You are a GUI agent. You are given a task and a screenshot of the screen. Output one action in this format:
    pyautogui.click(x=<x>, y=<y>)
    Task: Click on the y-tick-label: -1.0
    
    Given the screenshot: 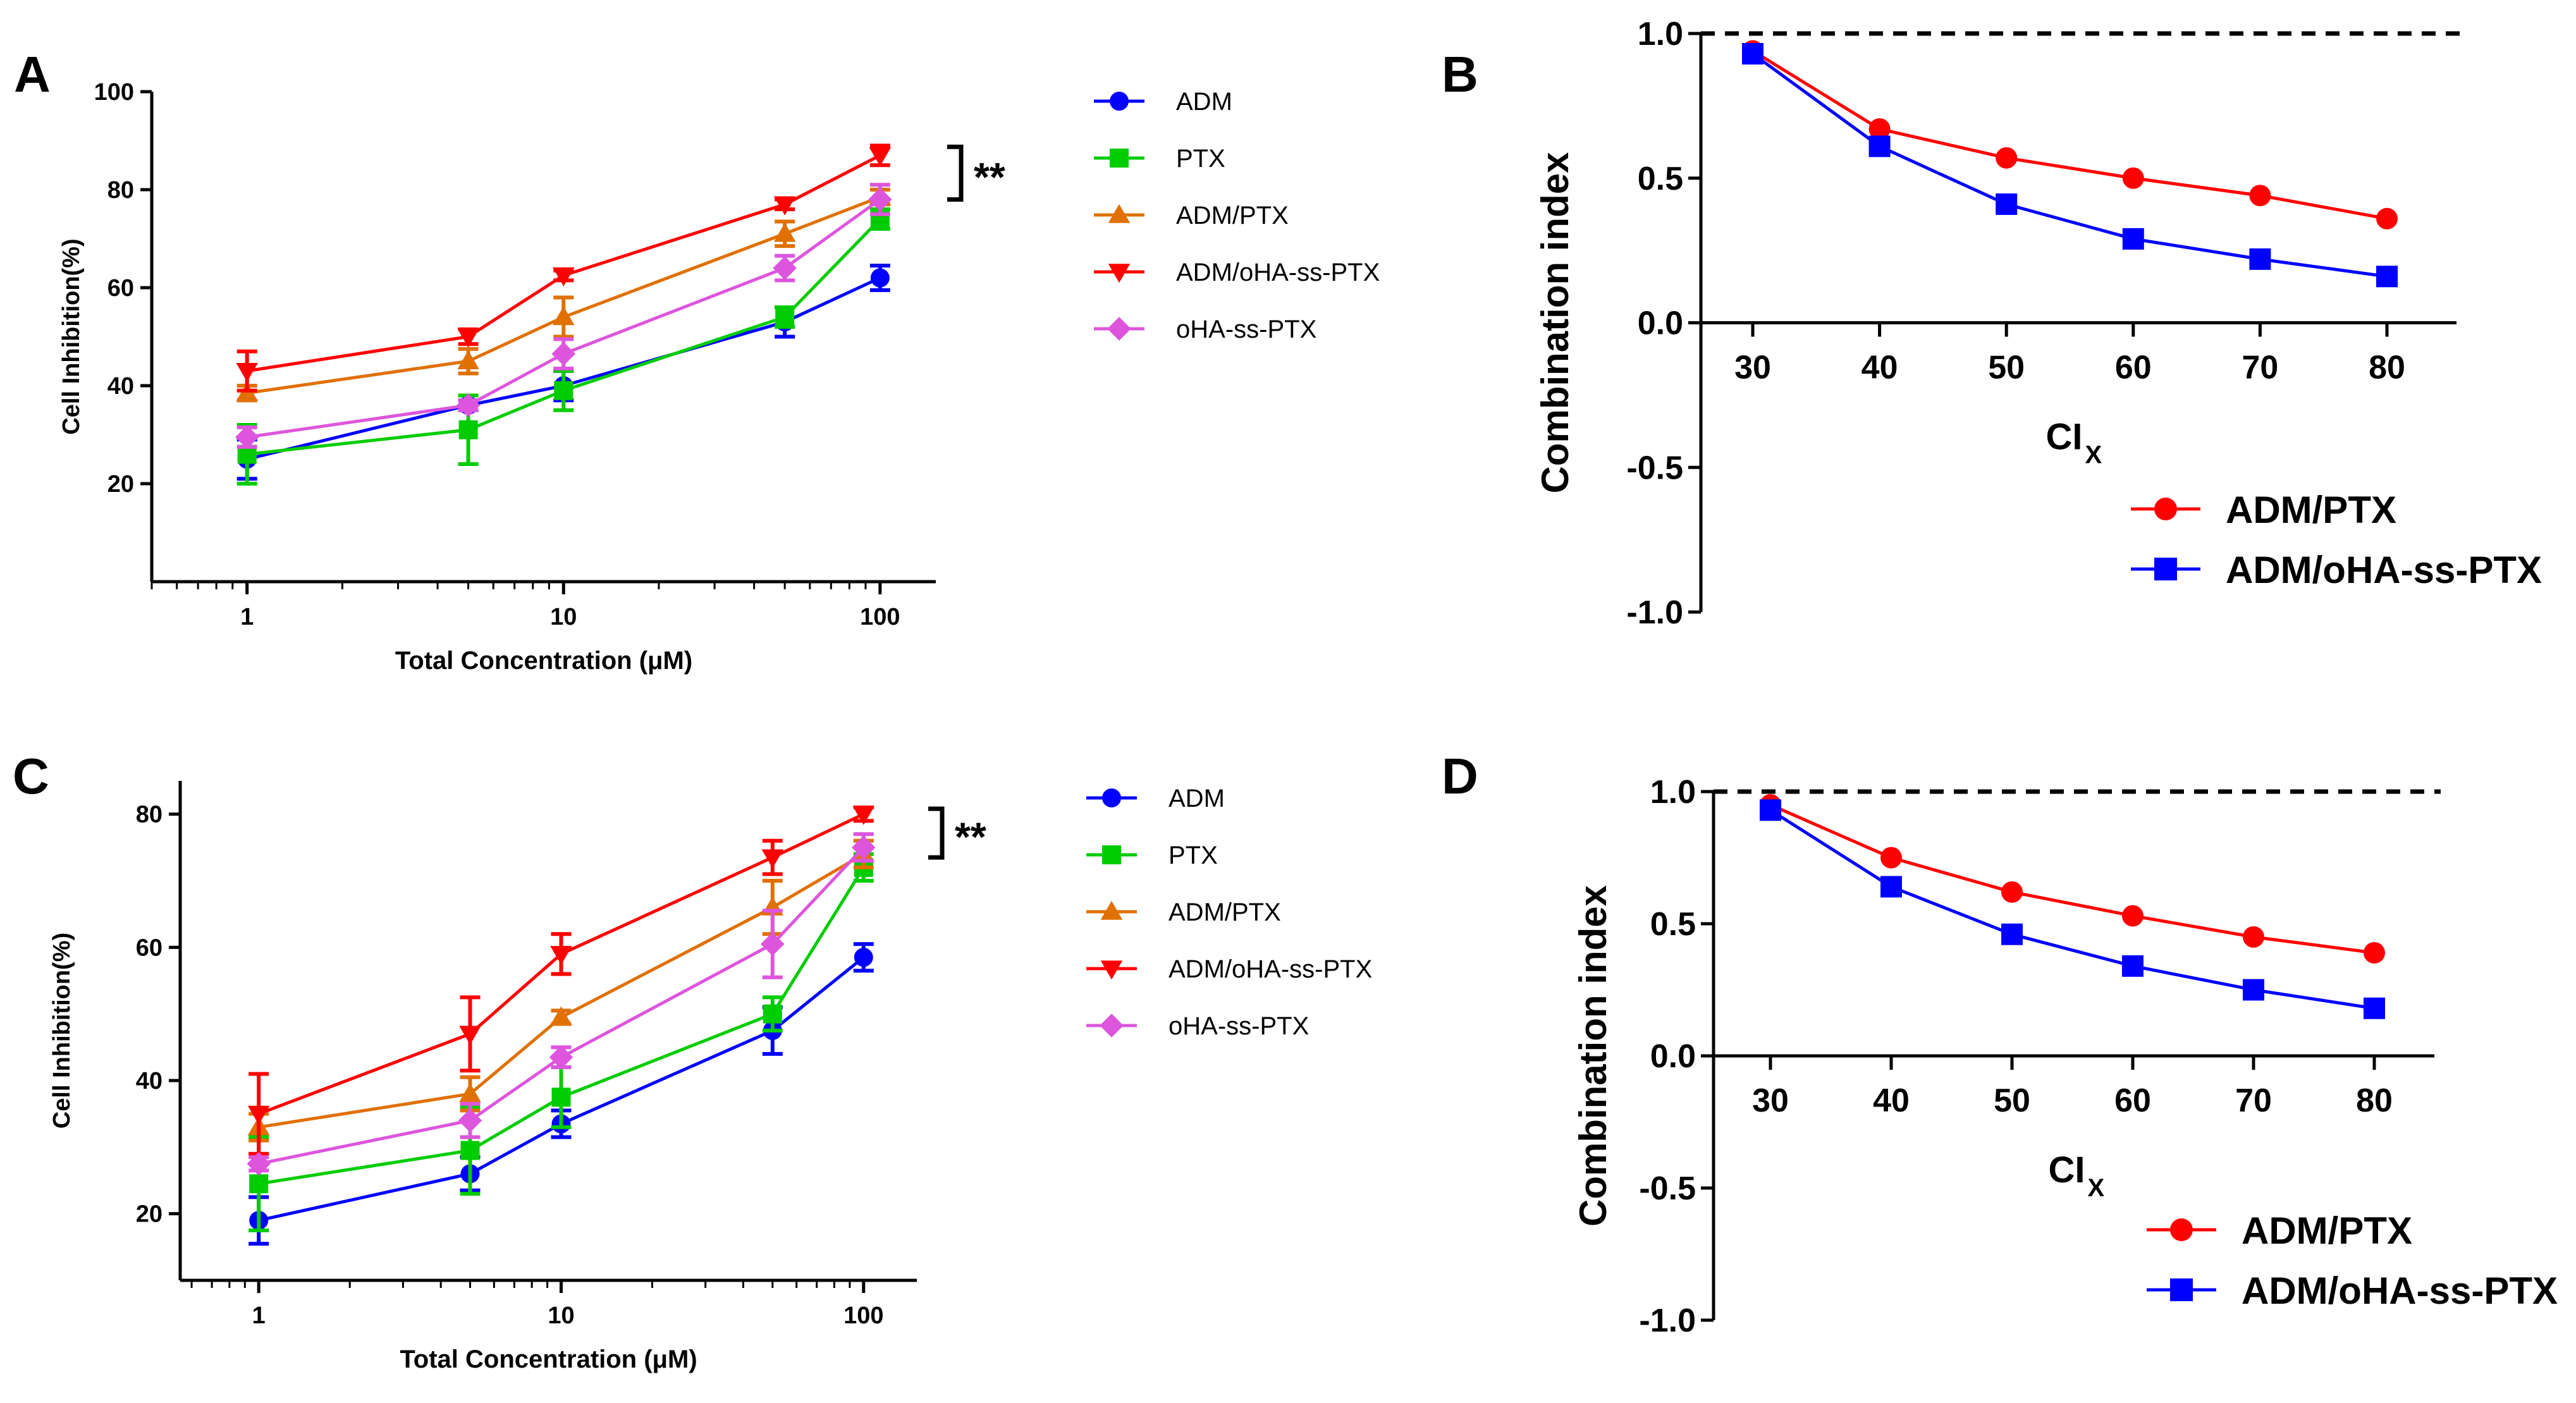 What is the action you would take?
    pyautogui.click(x=1667, y=1320)
    